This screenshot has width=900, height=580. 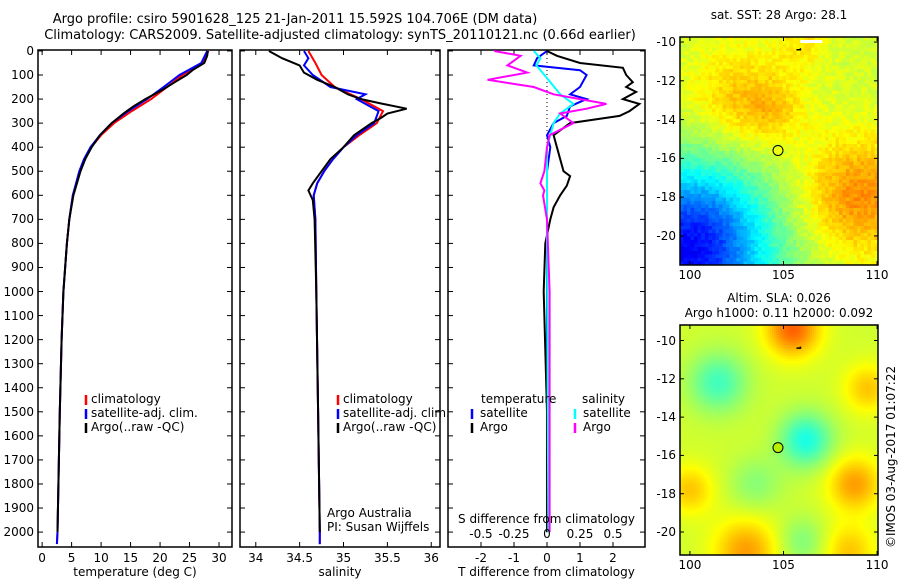 I want to click on x-tick-label: 1, so click(x=580, y=558).